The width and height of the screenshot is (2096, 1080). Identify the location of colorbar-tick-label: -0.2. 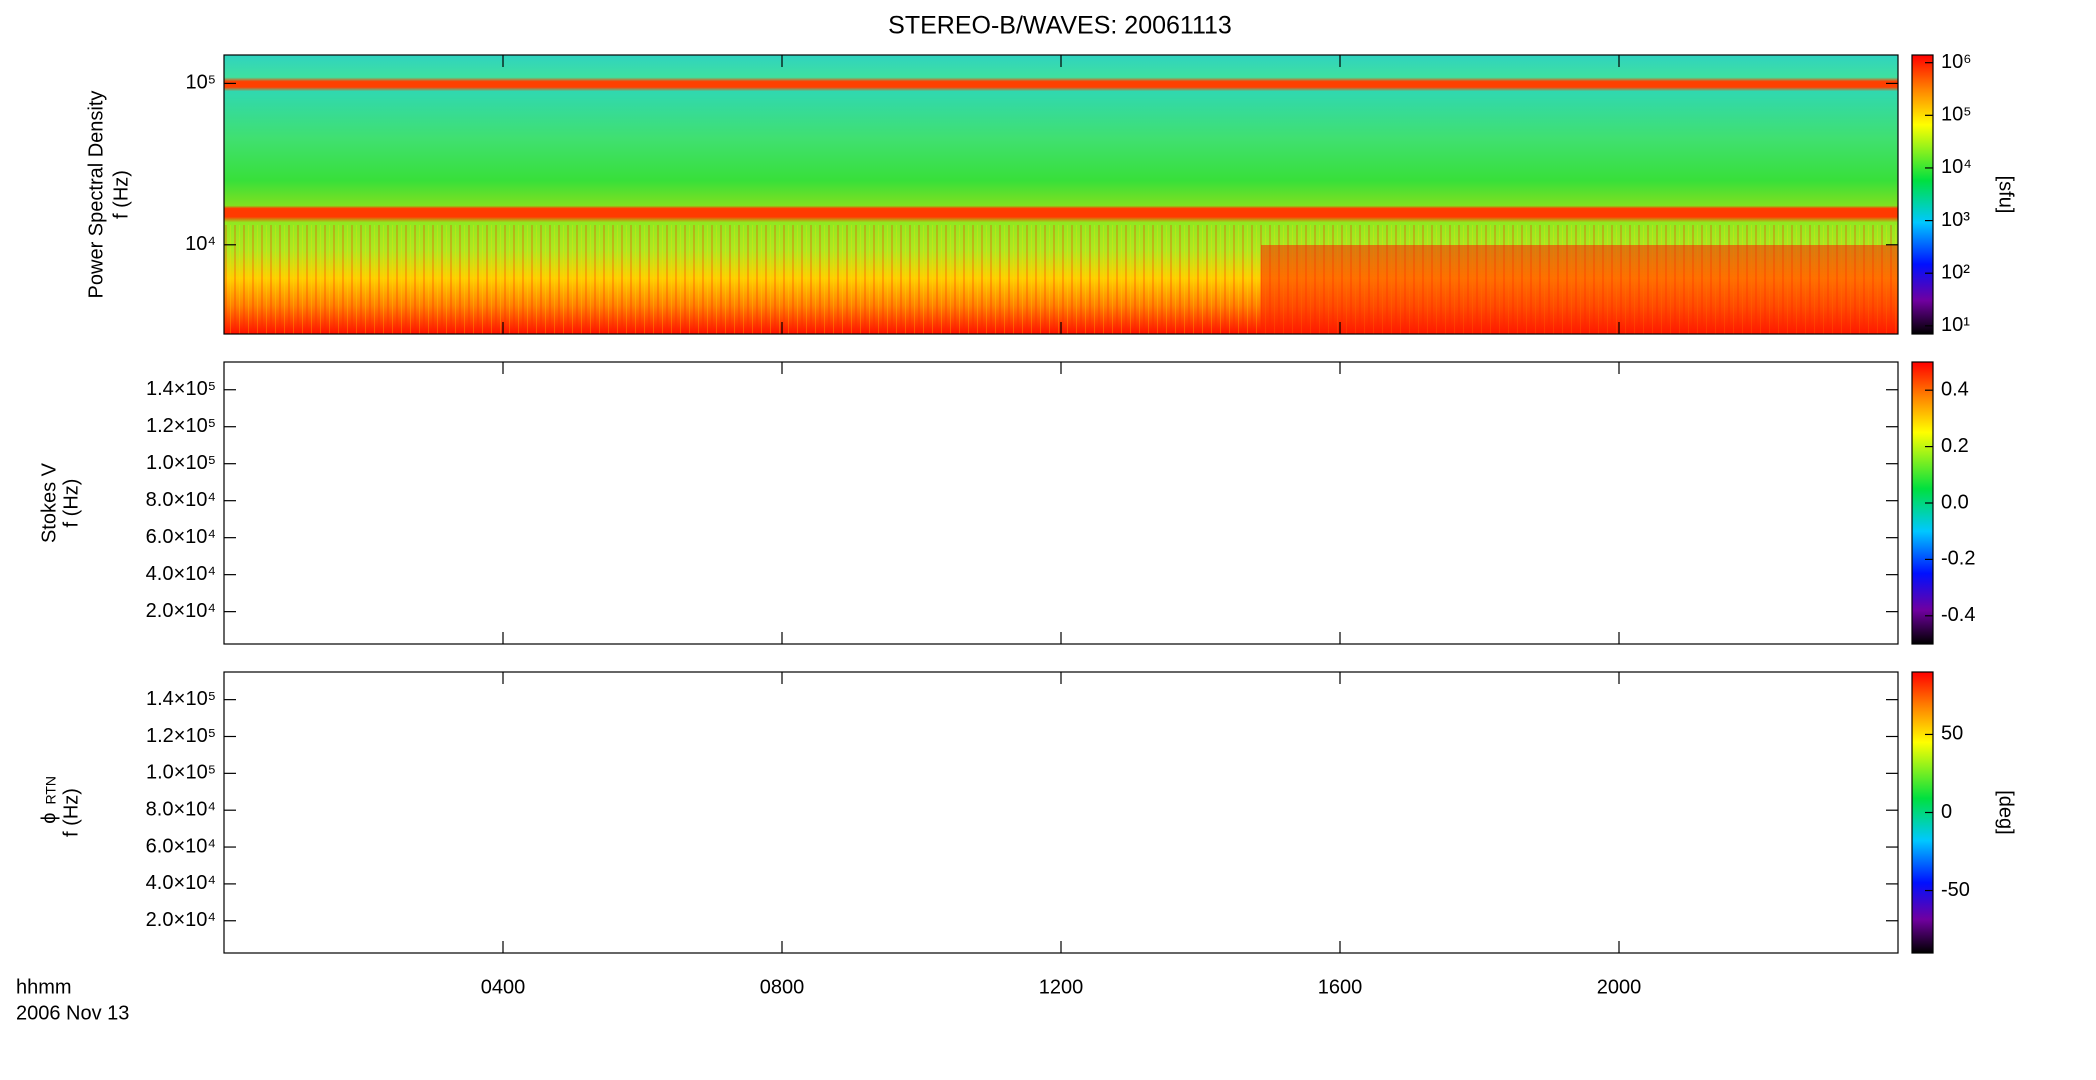
(1958, 559).